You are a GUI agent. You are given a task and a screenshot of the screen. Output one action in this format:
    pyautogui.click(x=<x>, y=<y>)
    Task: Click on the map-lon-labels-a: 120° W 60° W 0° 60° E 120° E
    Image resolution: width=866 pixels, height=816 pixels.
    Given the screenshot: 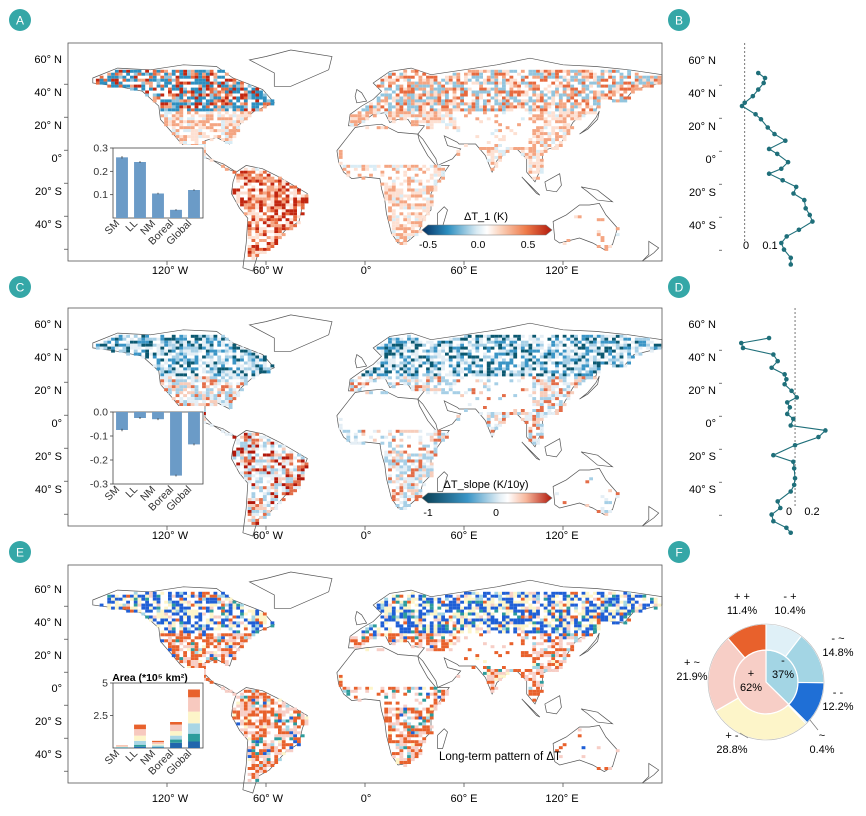 What is the action you would take?
    pyautogui.click(x=365, y=271)
    